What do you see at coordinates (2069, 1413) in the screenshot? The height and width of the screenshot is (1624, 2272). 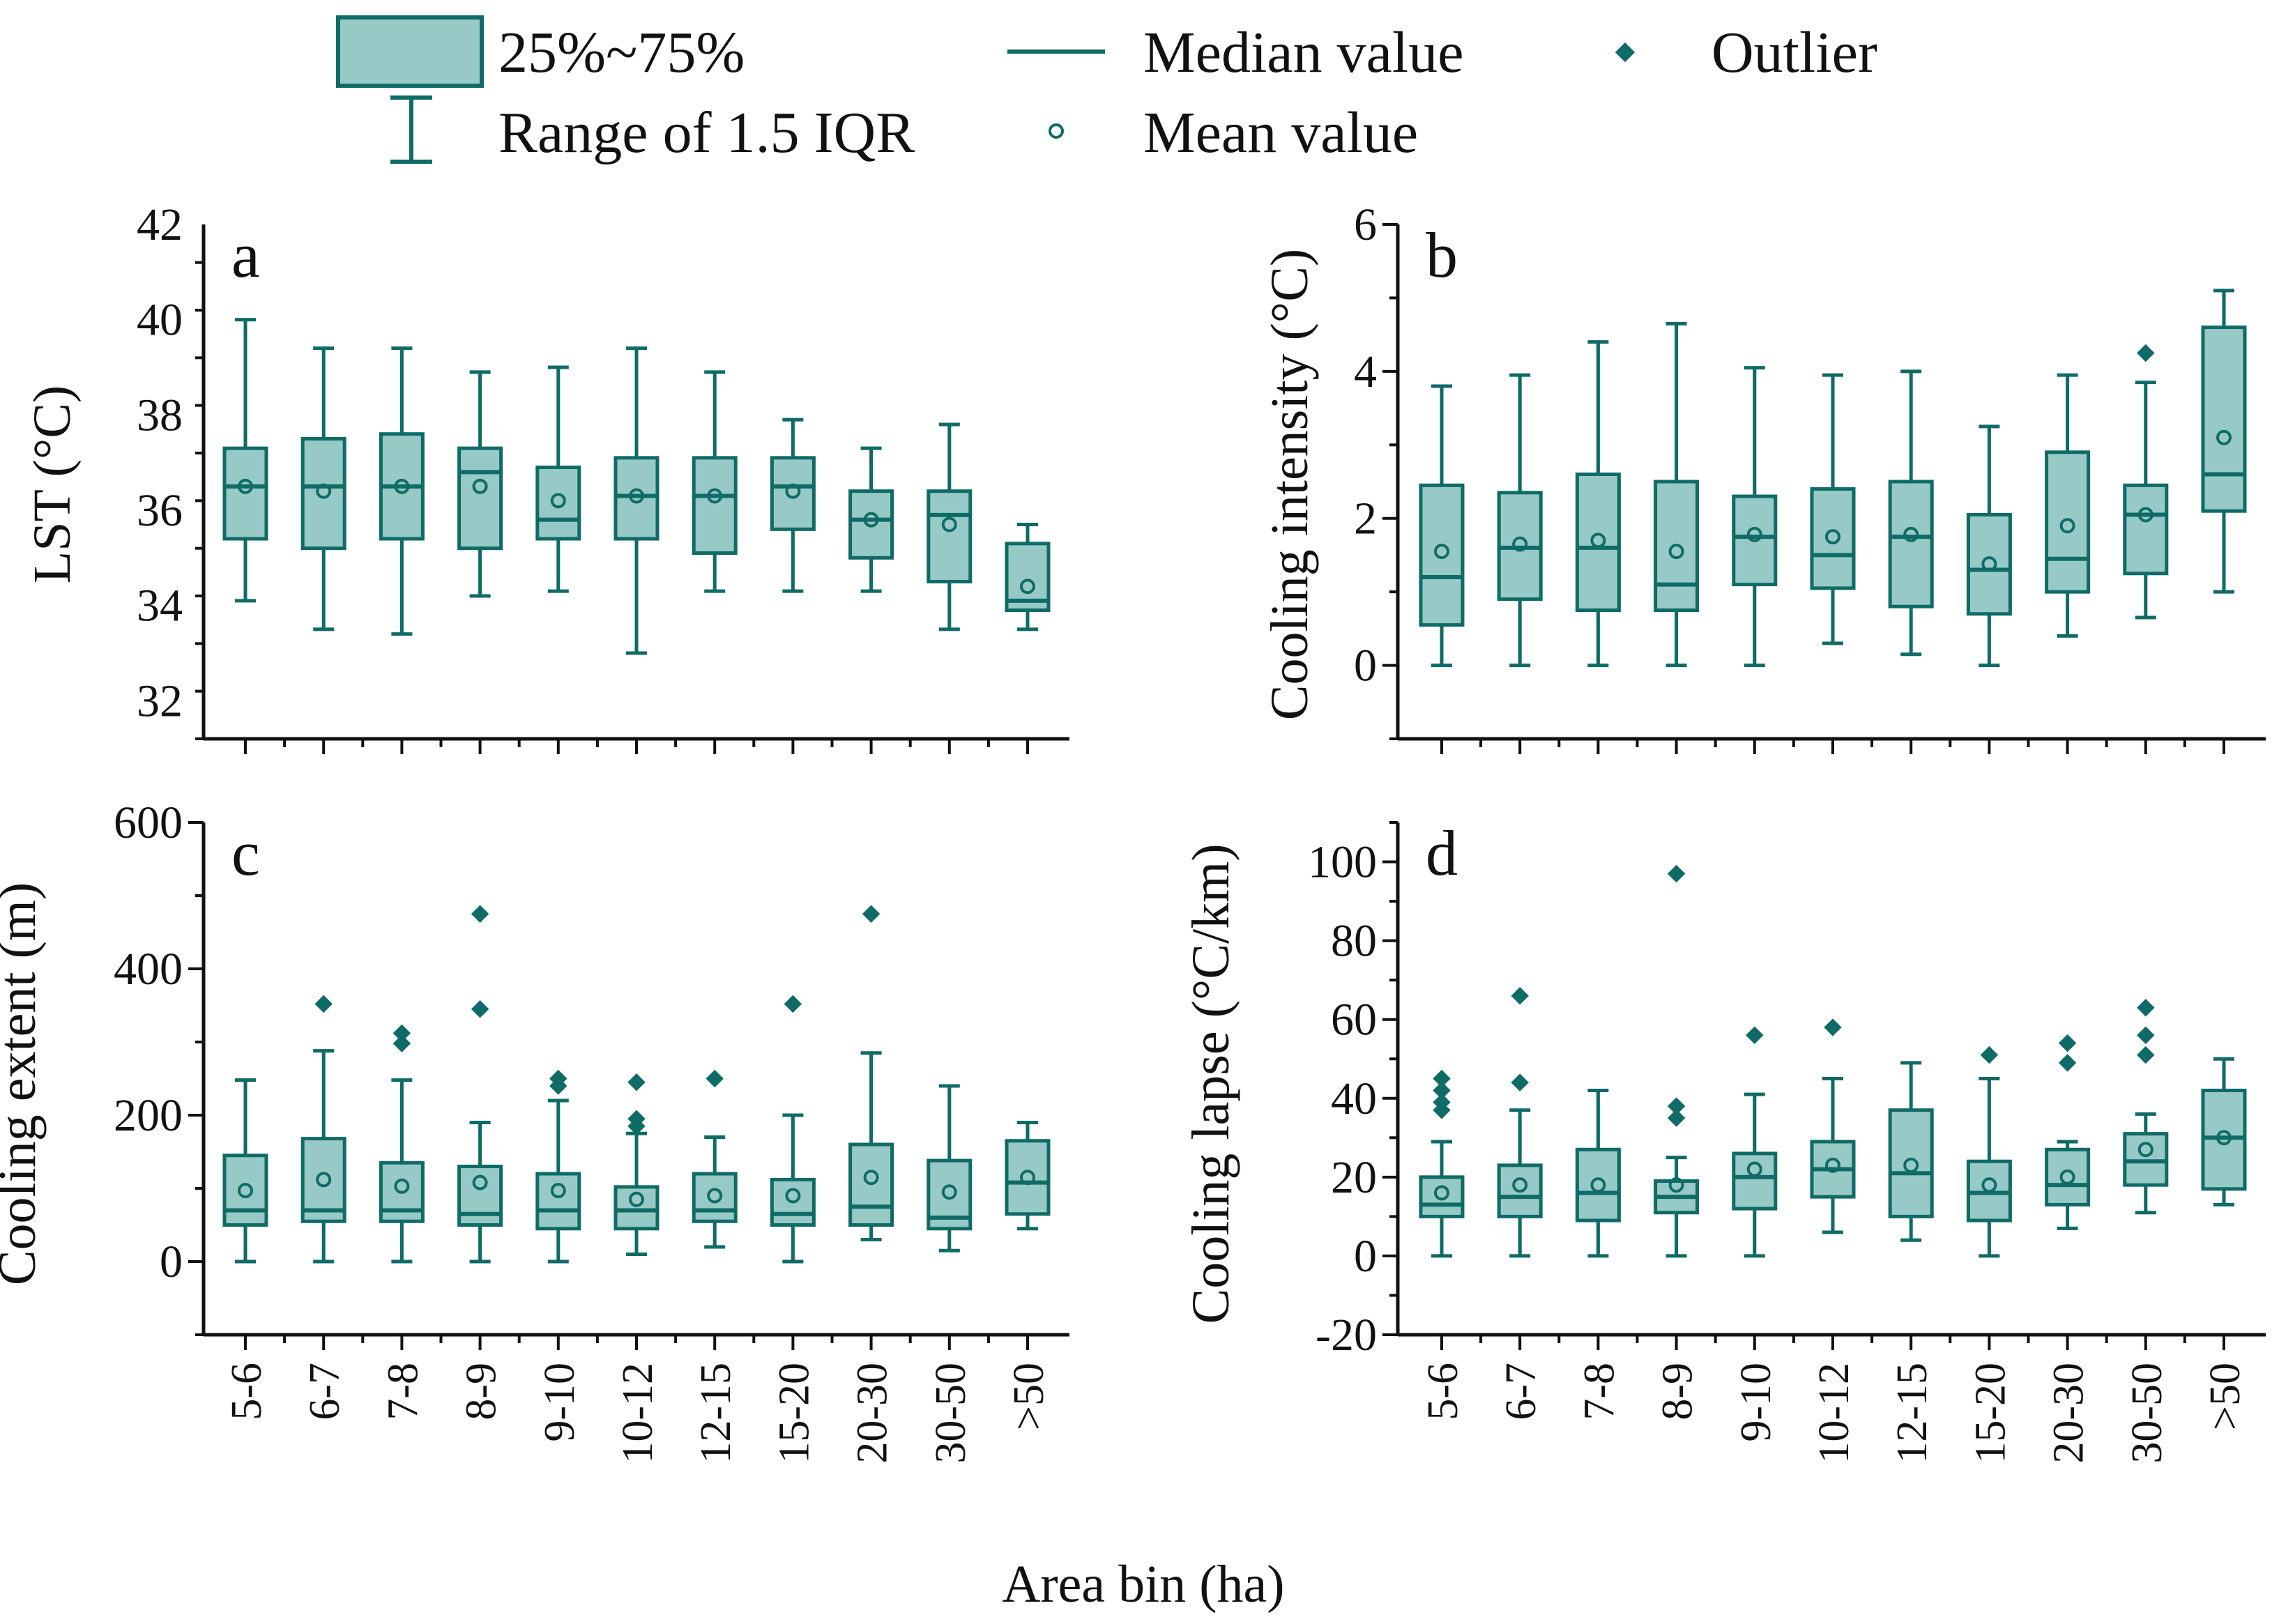 I see `panel-d-category-label: 20-30` at bounding box center [2069, 1413].